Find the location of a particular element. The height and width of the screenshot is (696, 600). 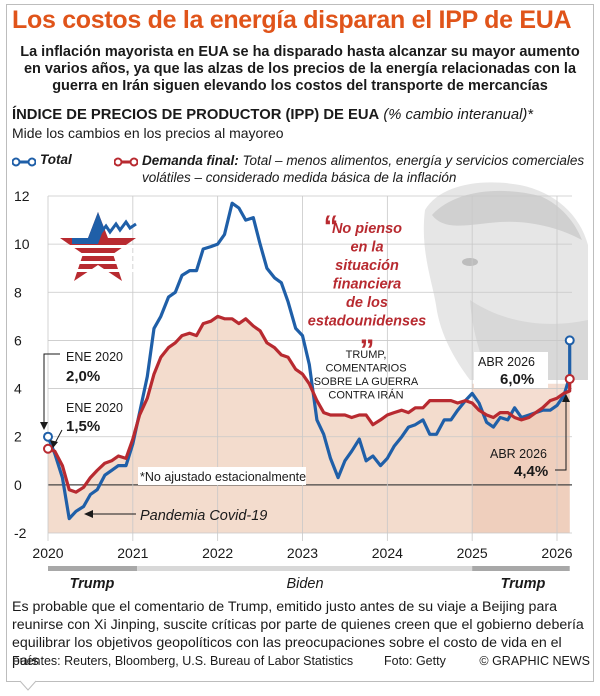

covid-arrow is located at coordinates (88, 514).